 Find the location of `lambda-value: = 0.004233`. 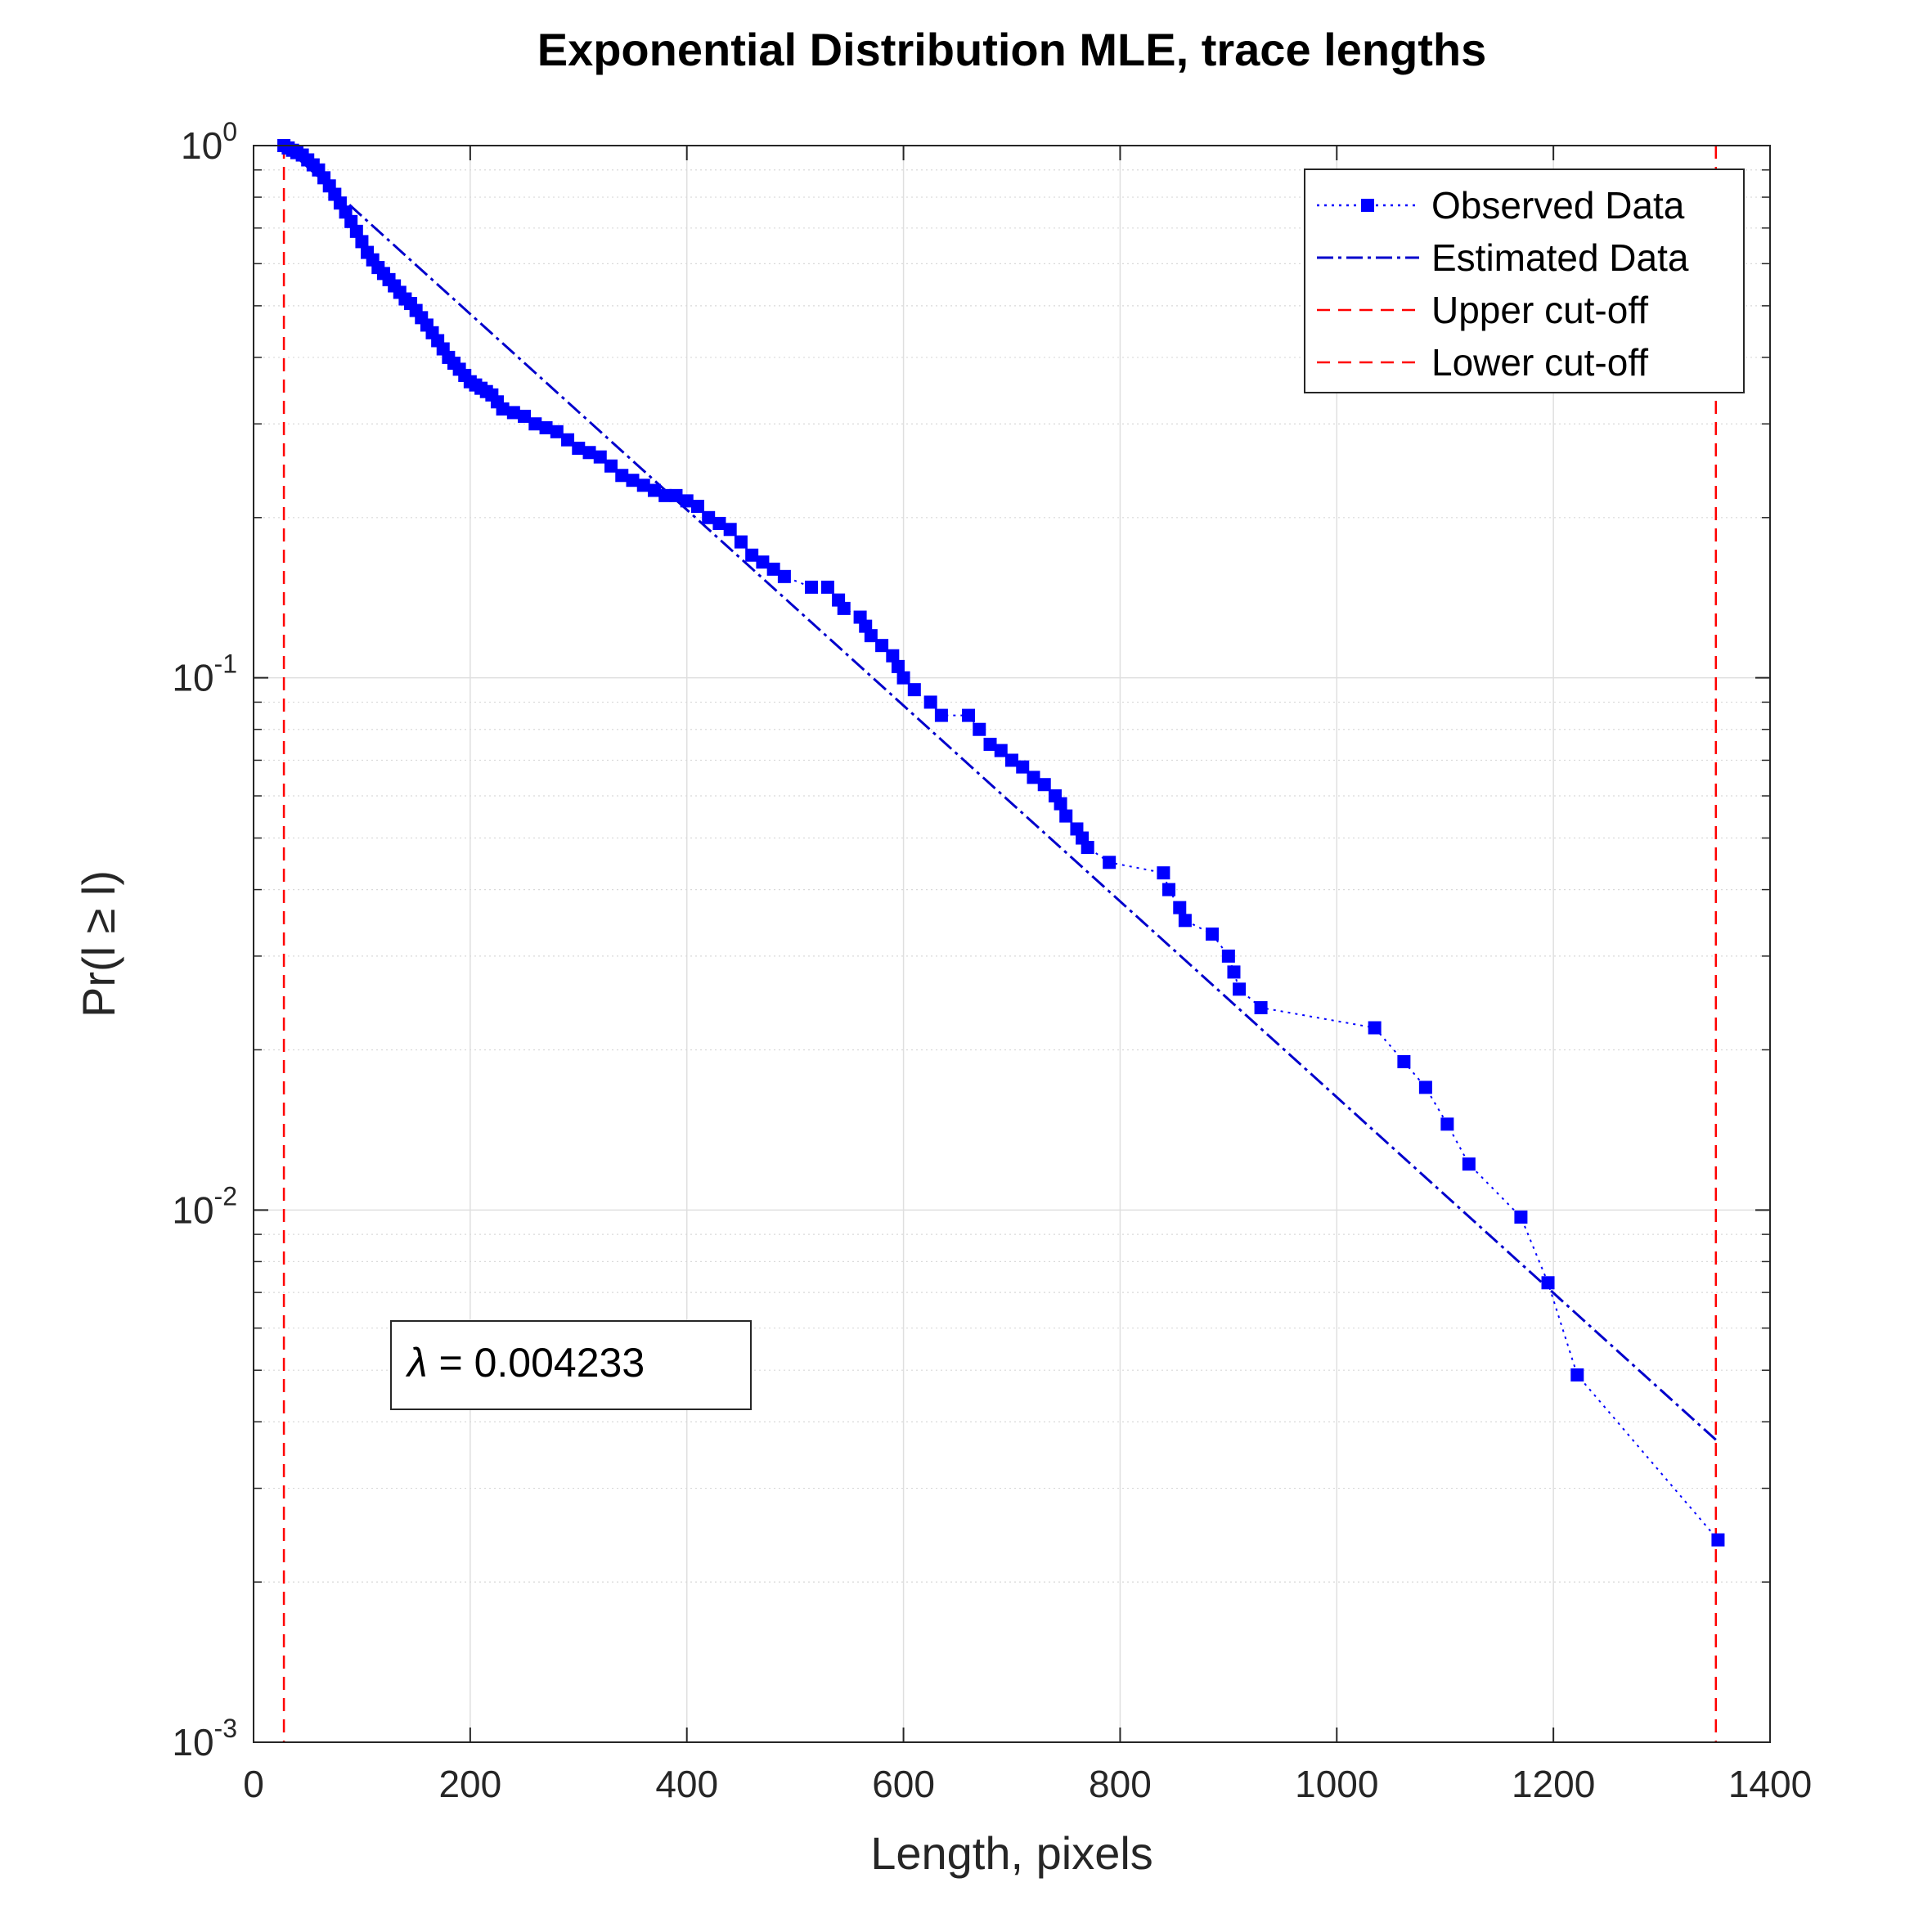

lambda-value: = 0.004233 is located at coordinates (536, 1363).